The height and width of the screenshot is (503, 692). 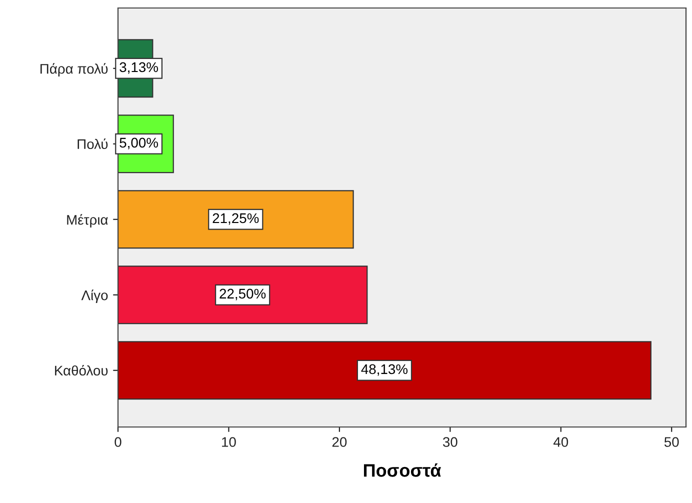 I want to click on data-label: 48,13%, so click(x=384, y=370).